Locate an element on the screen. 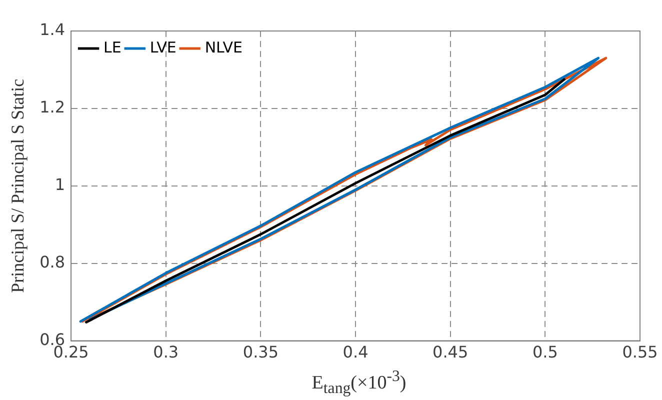 The width and height of the screenshot is (662, 400). x-tick-label: 0.55 is located at coordinates (640, 352).